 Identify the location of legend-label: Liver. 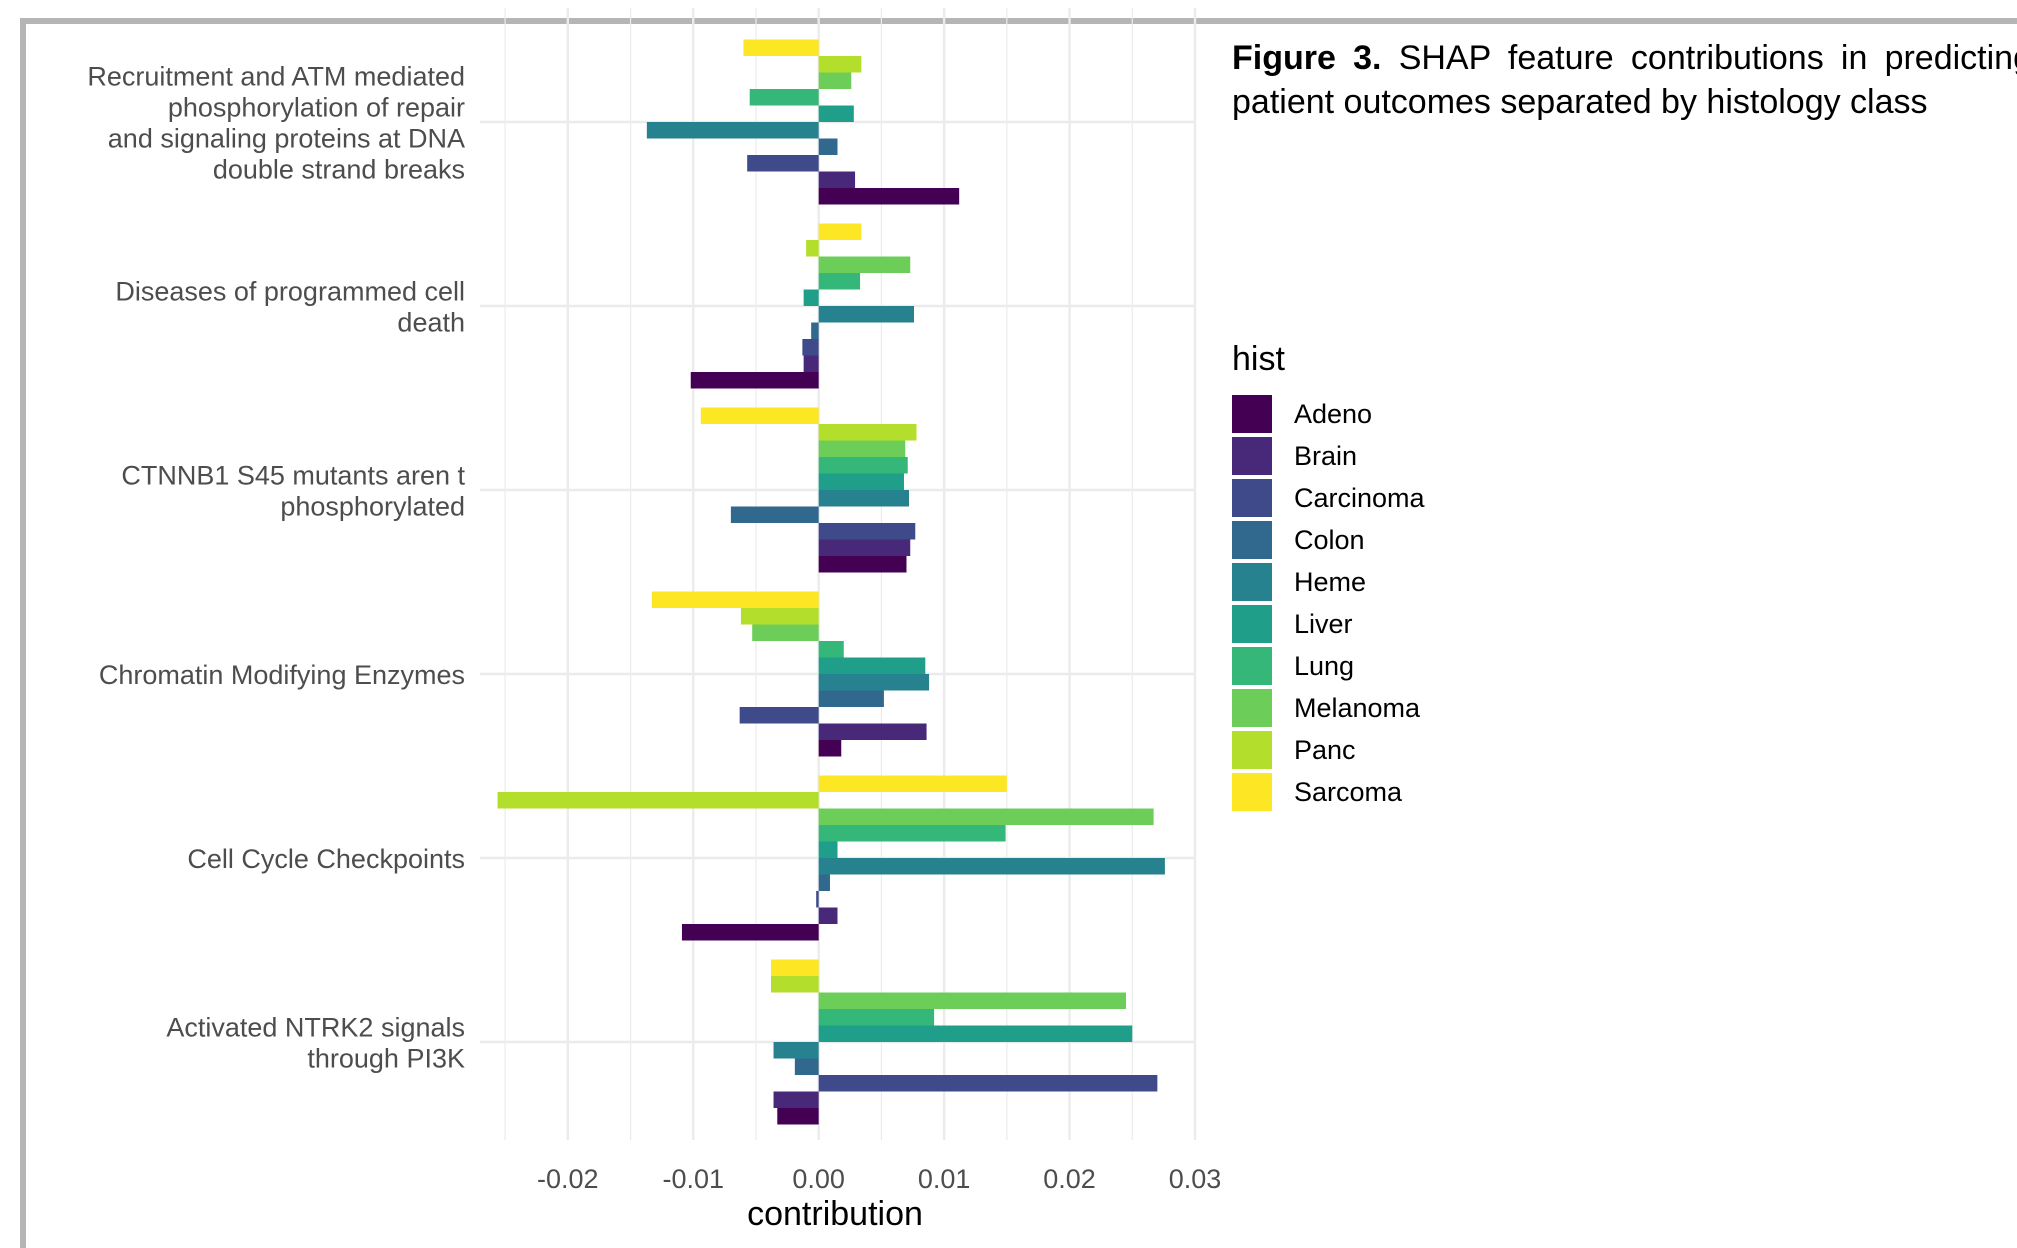
(1323, 623).